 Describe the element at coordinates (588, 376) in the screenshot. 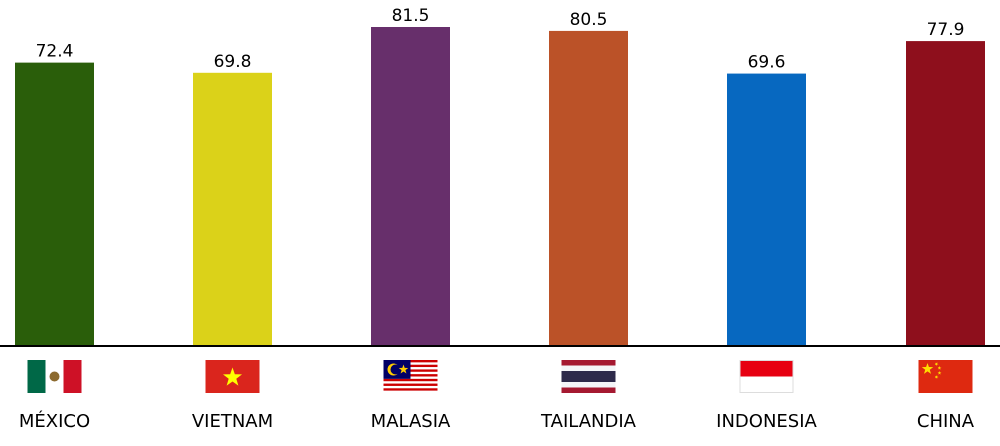

I see `thailand-flag-icon` at that location.